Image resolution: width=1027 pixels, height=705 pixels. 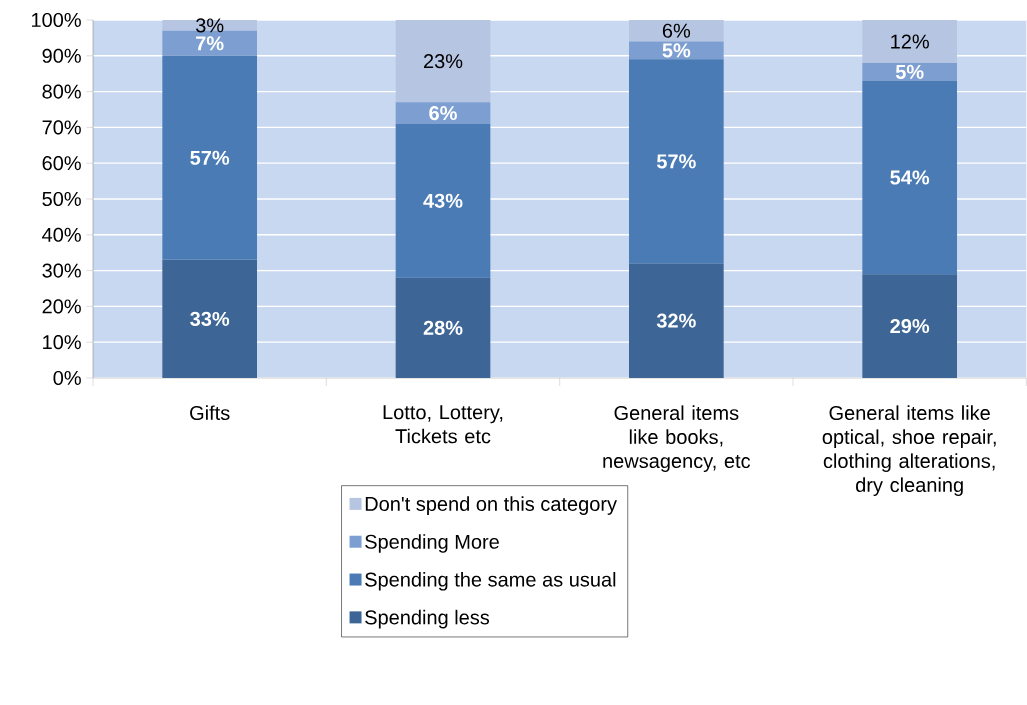 What do you see at coordinates (61, 199) in the screenshot?
I see `y-tick-label: 50%` at bounding box center [61, 199].